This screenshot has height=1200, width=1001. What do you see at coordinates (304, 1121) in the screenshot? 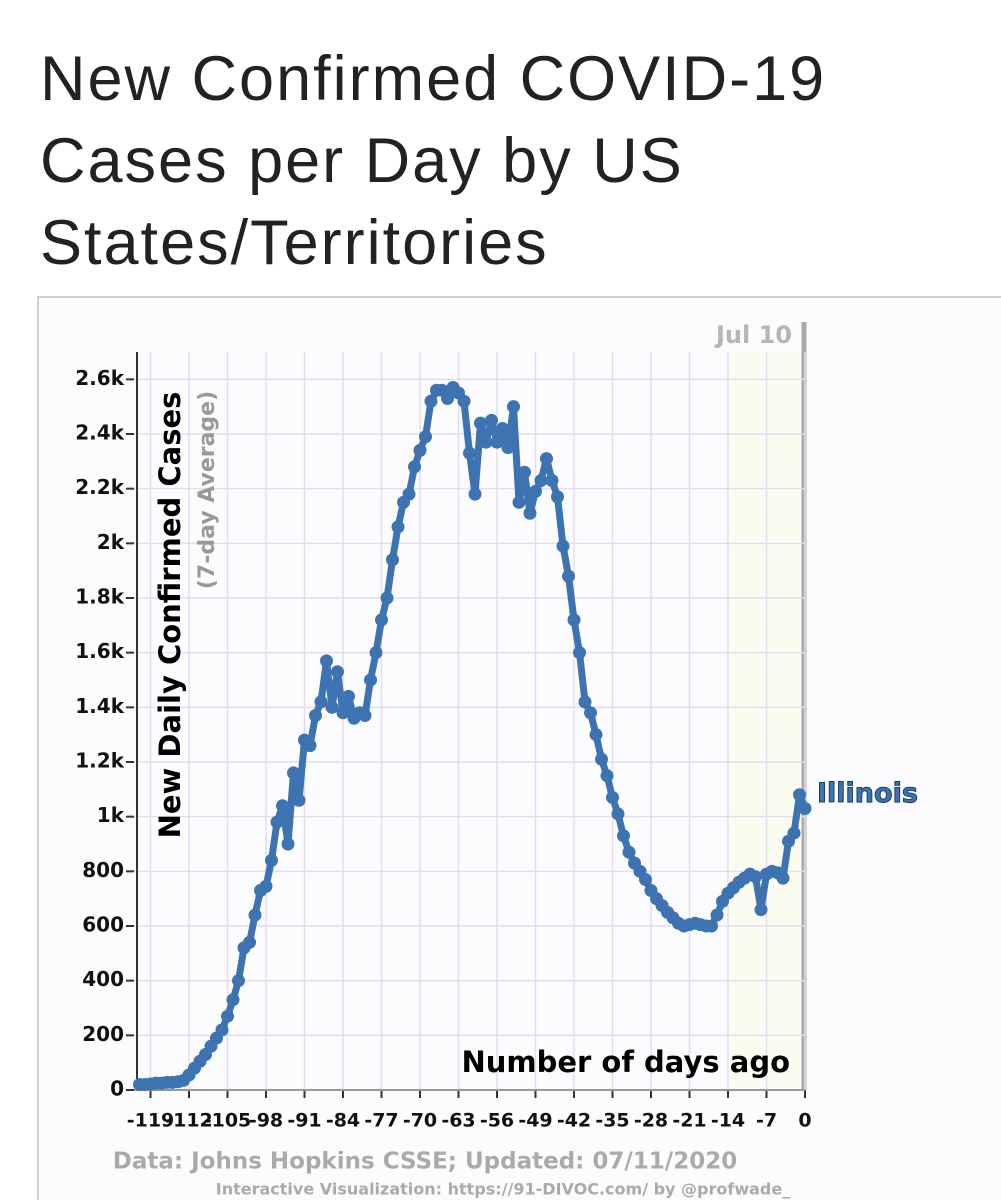
I see `x-tick-label: -91` at bounding box center [304, 1121].